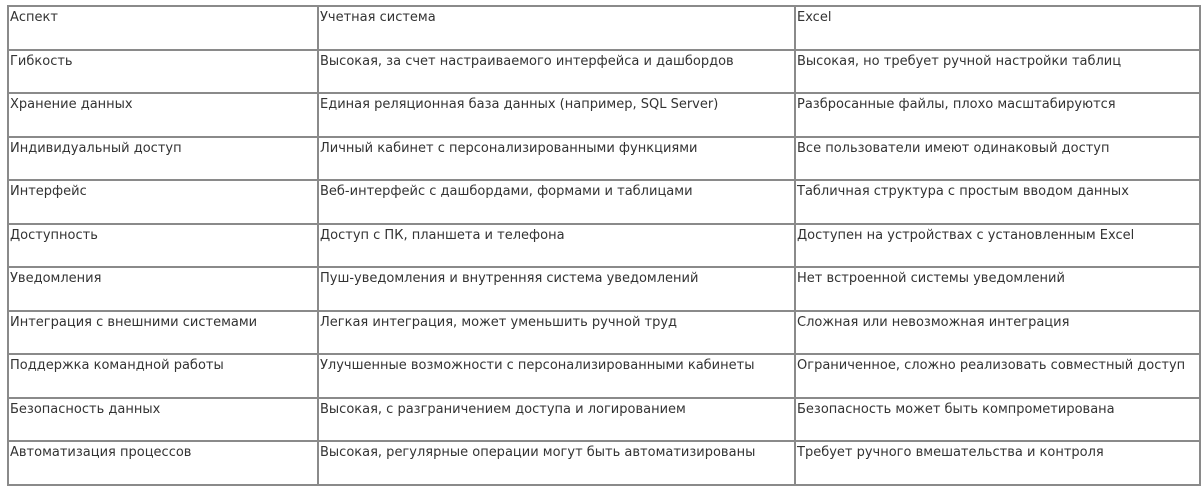 The image size is (1204, 489). I want to click on excel-cell: Сложная или невозможная интеграция, so click(997, 332).